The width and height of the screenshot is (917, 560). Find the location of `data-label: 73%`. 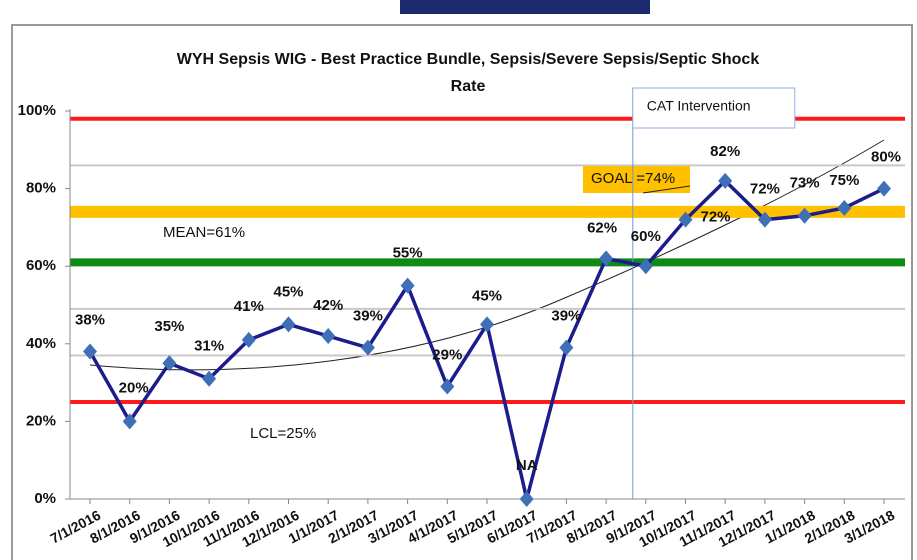

data-label: 73% is located at coordinates (805, 183).